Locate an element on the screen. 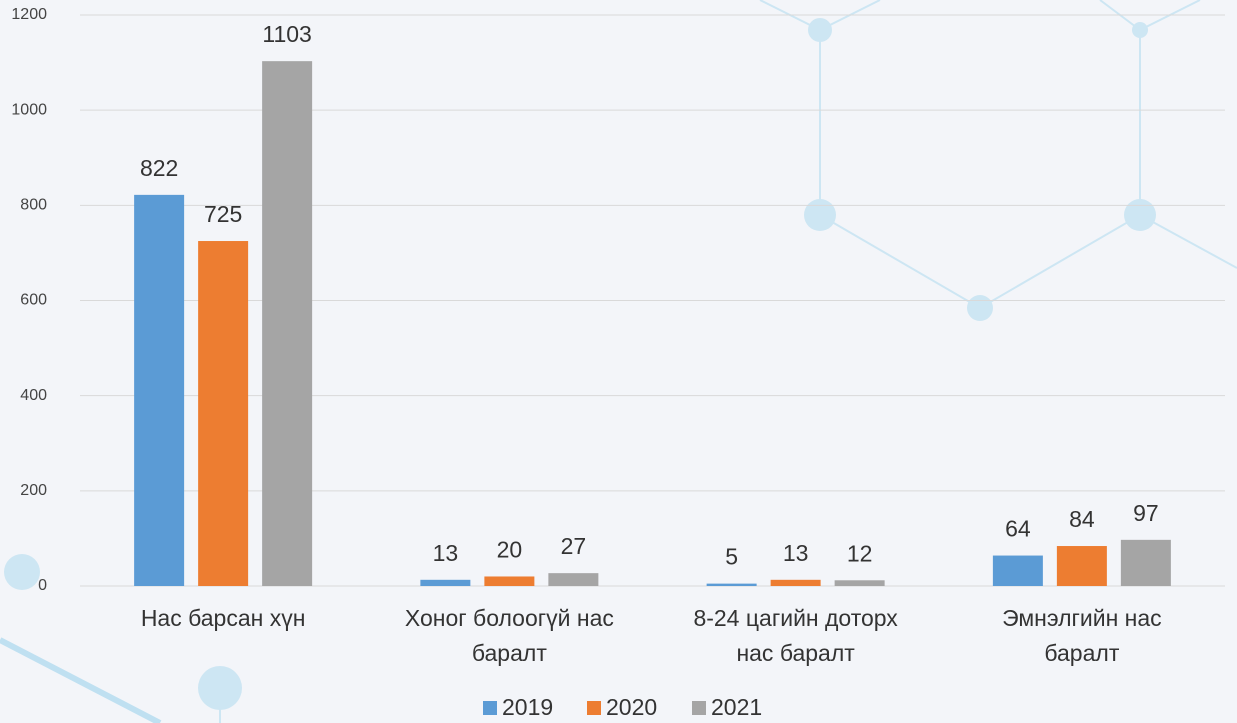 The image size is (1237, 723). y-tick-label: 1200 is located at coordinates (29, 14).